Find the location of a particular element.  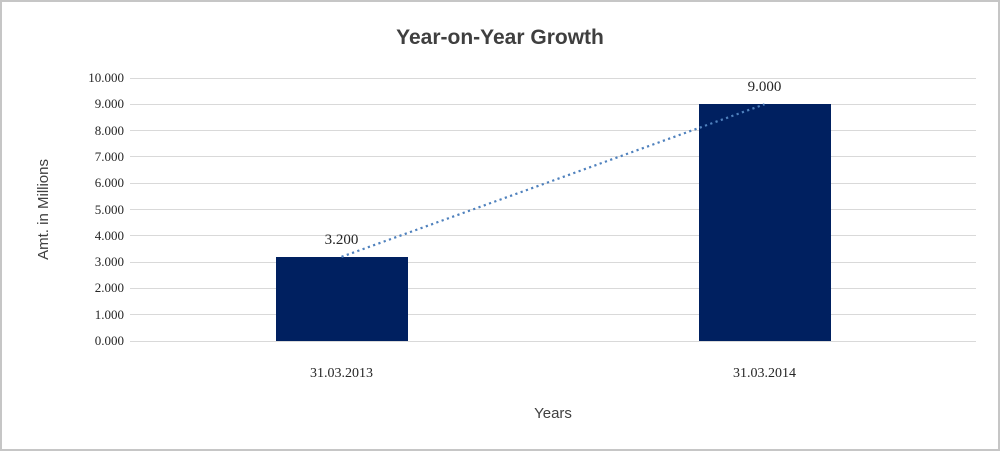

bar-value-label: 3.200 is located at coordinates (341, 239).